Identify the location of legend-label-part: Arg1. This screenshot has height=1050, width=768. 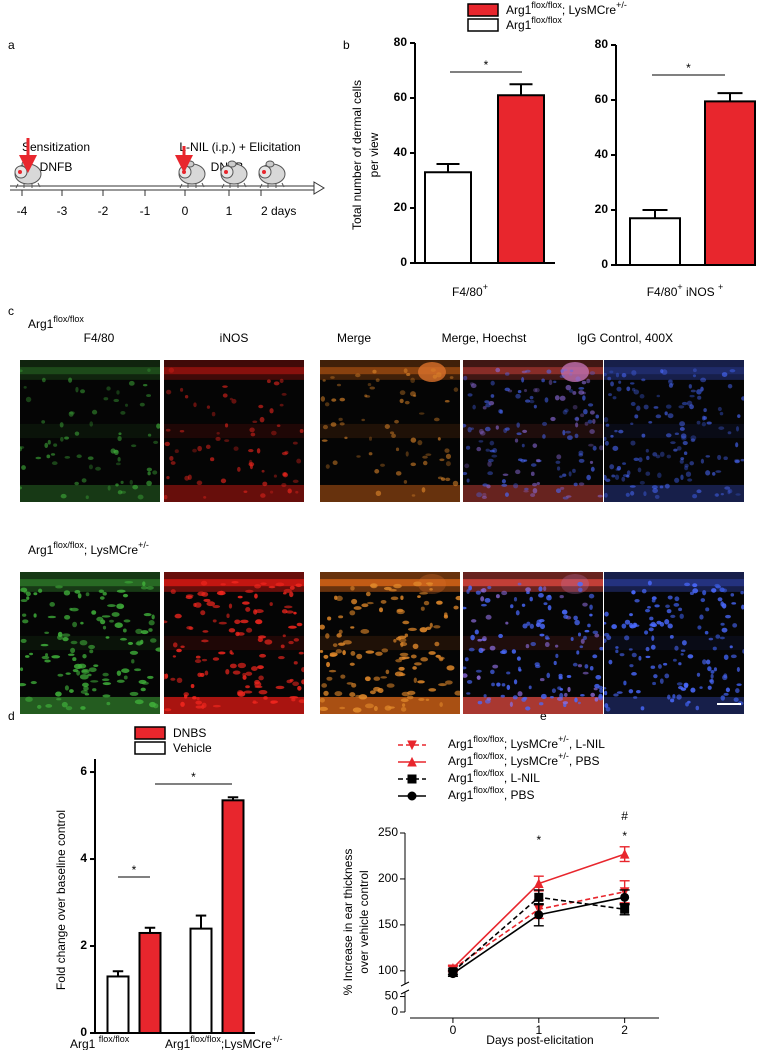
(519, 10).